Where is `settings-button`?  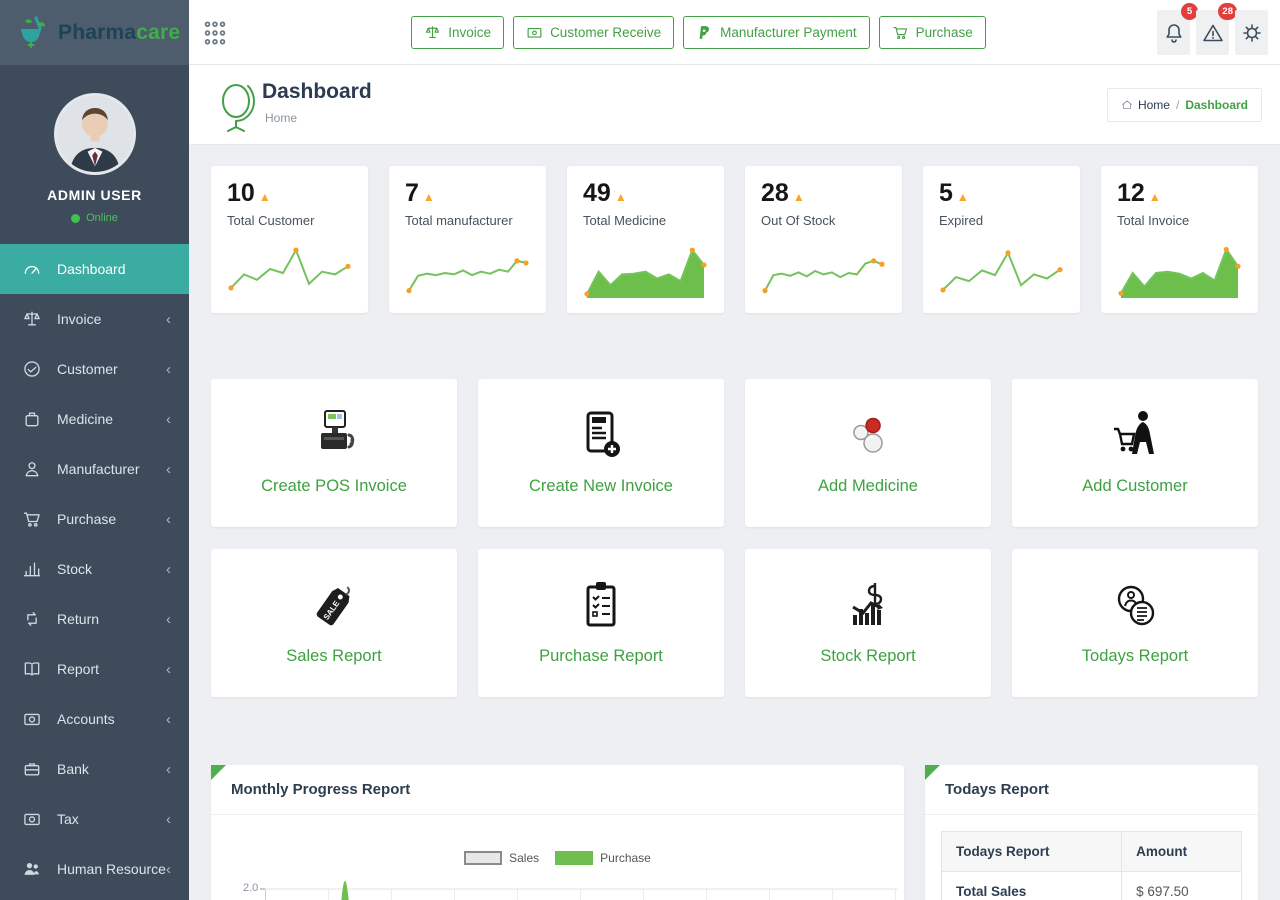
settings-button is located at coordinates (1251, 32).